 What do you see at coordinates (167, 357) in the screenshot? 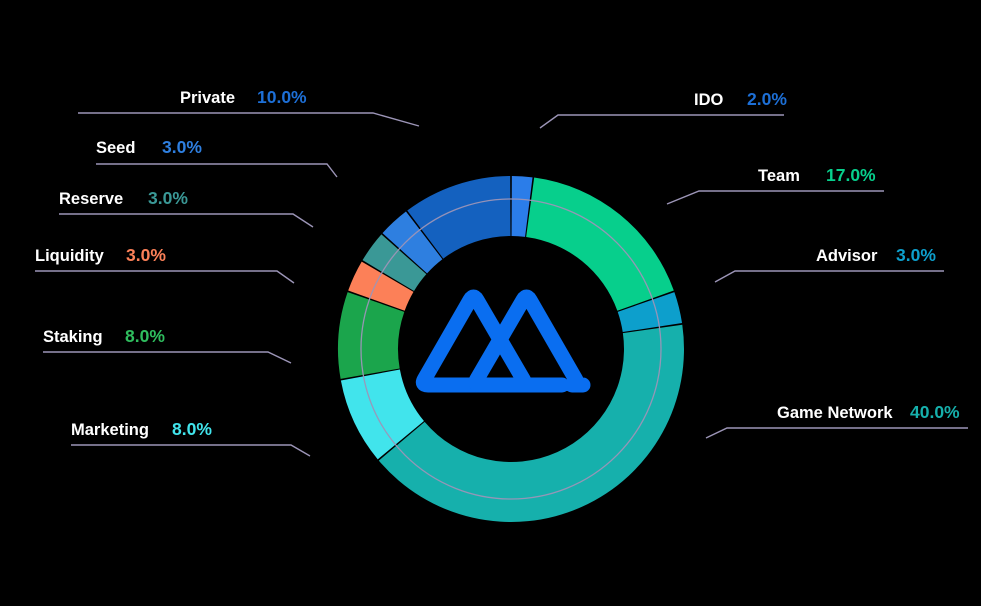
I see `leader-line-staking` at bounding box center [167, 357].